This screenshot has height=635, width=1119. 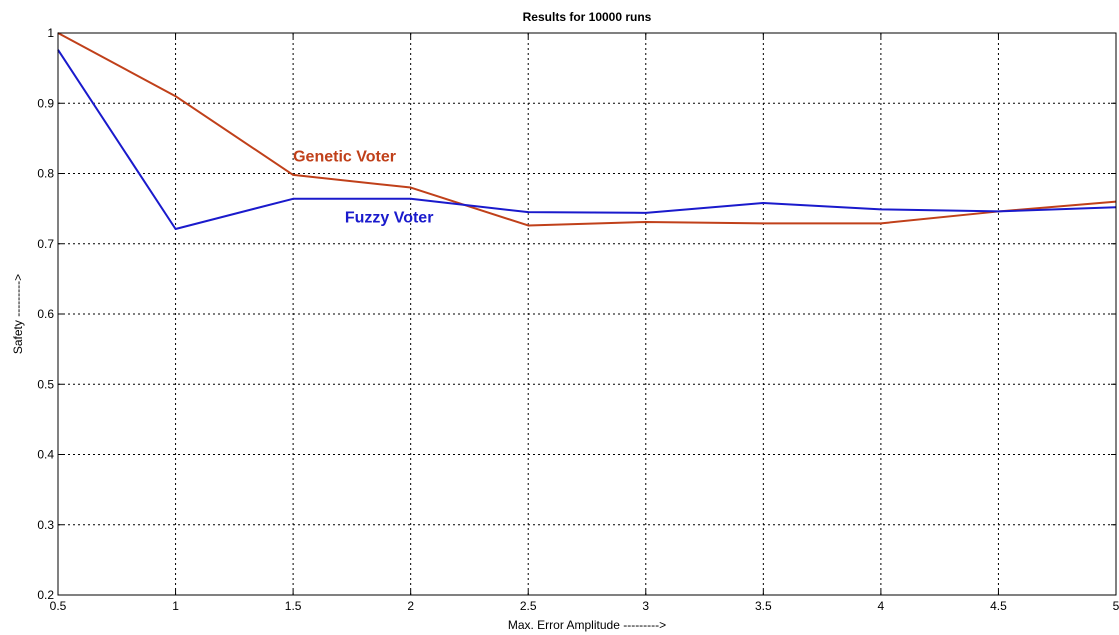 What do you see at coordinates (45, 244) in the screenshot?
I see `y-tick-label: 0.7` at bounding box center [45, 244].